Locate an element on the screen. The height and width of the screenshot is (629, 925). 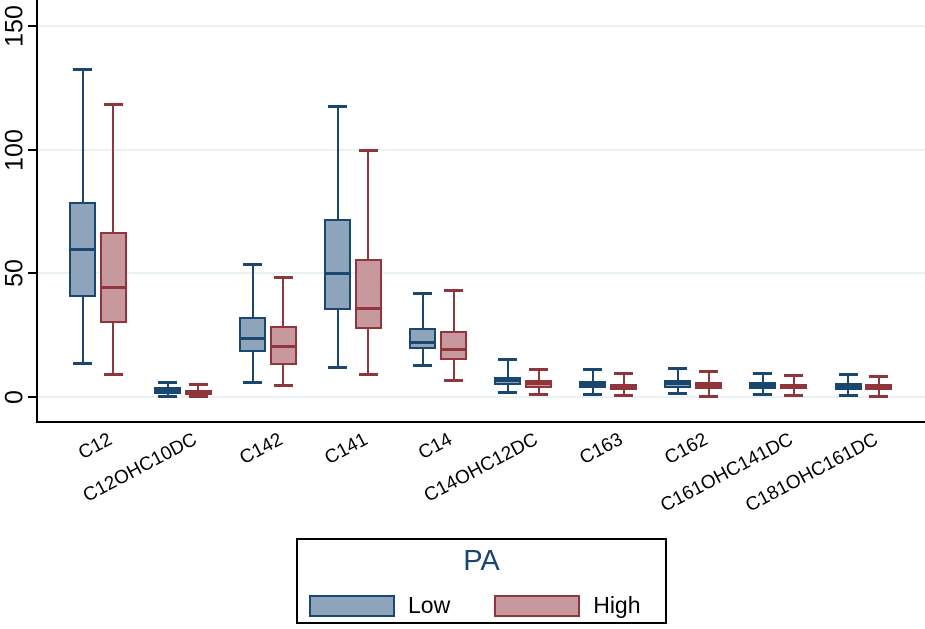
whisker-lower-low-C142 is located at coordinates (252, 367).